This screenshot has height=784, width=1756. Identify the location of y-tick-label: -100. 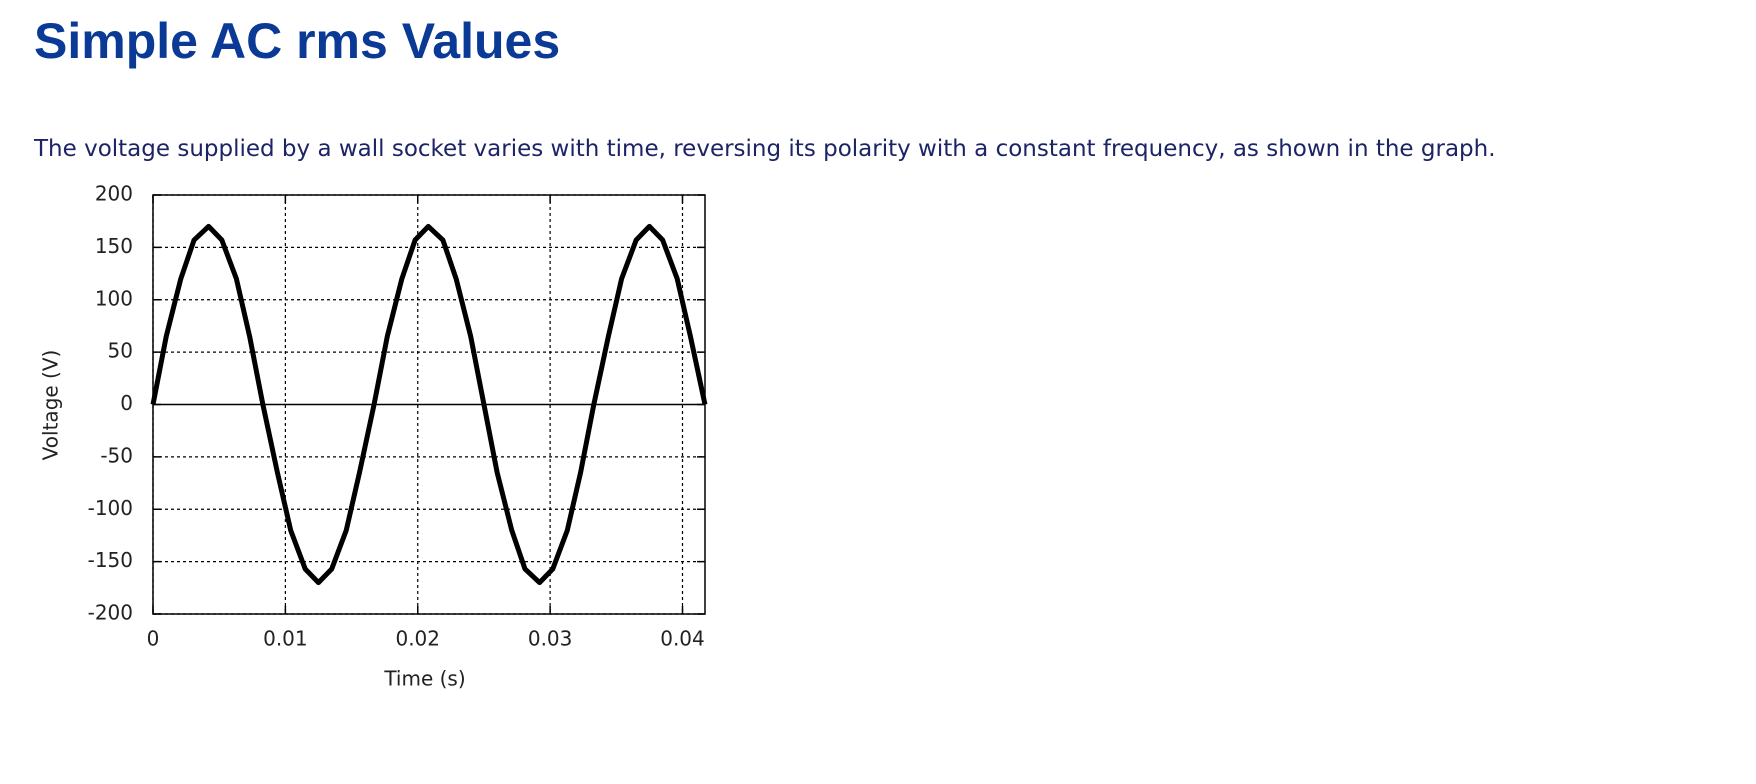
(110, 508).